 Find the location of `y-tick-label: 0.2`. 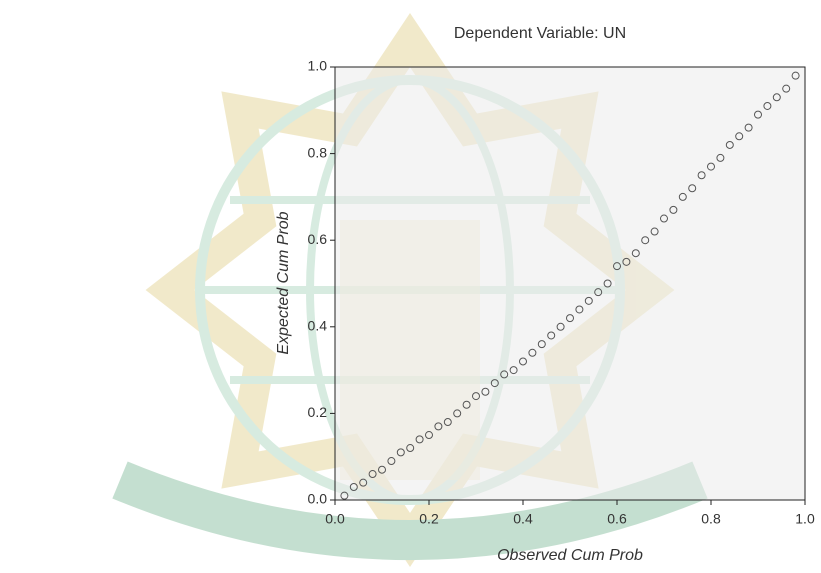

y-tick-label: 0.2 is located at coordinates (318, 412).